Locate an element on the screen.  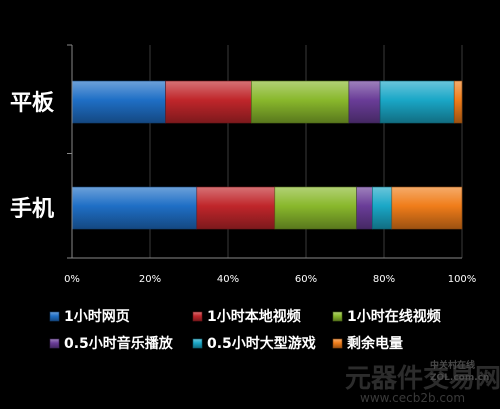
legend-label: 1小时本地视频 is located at coordinates (254, 316).